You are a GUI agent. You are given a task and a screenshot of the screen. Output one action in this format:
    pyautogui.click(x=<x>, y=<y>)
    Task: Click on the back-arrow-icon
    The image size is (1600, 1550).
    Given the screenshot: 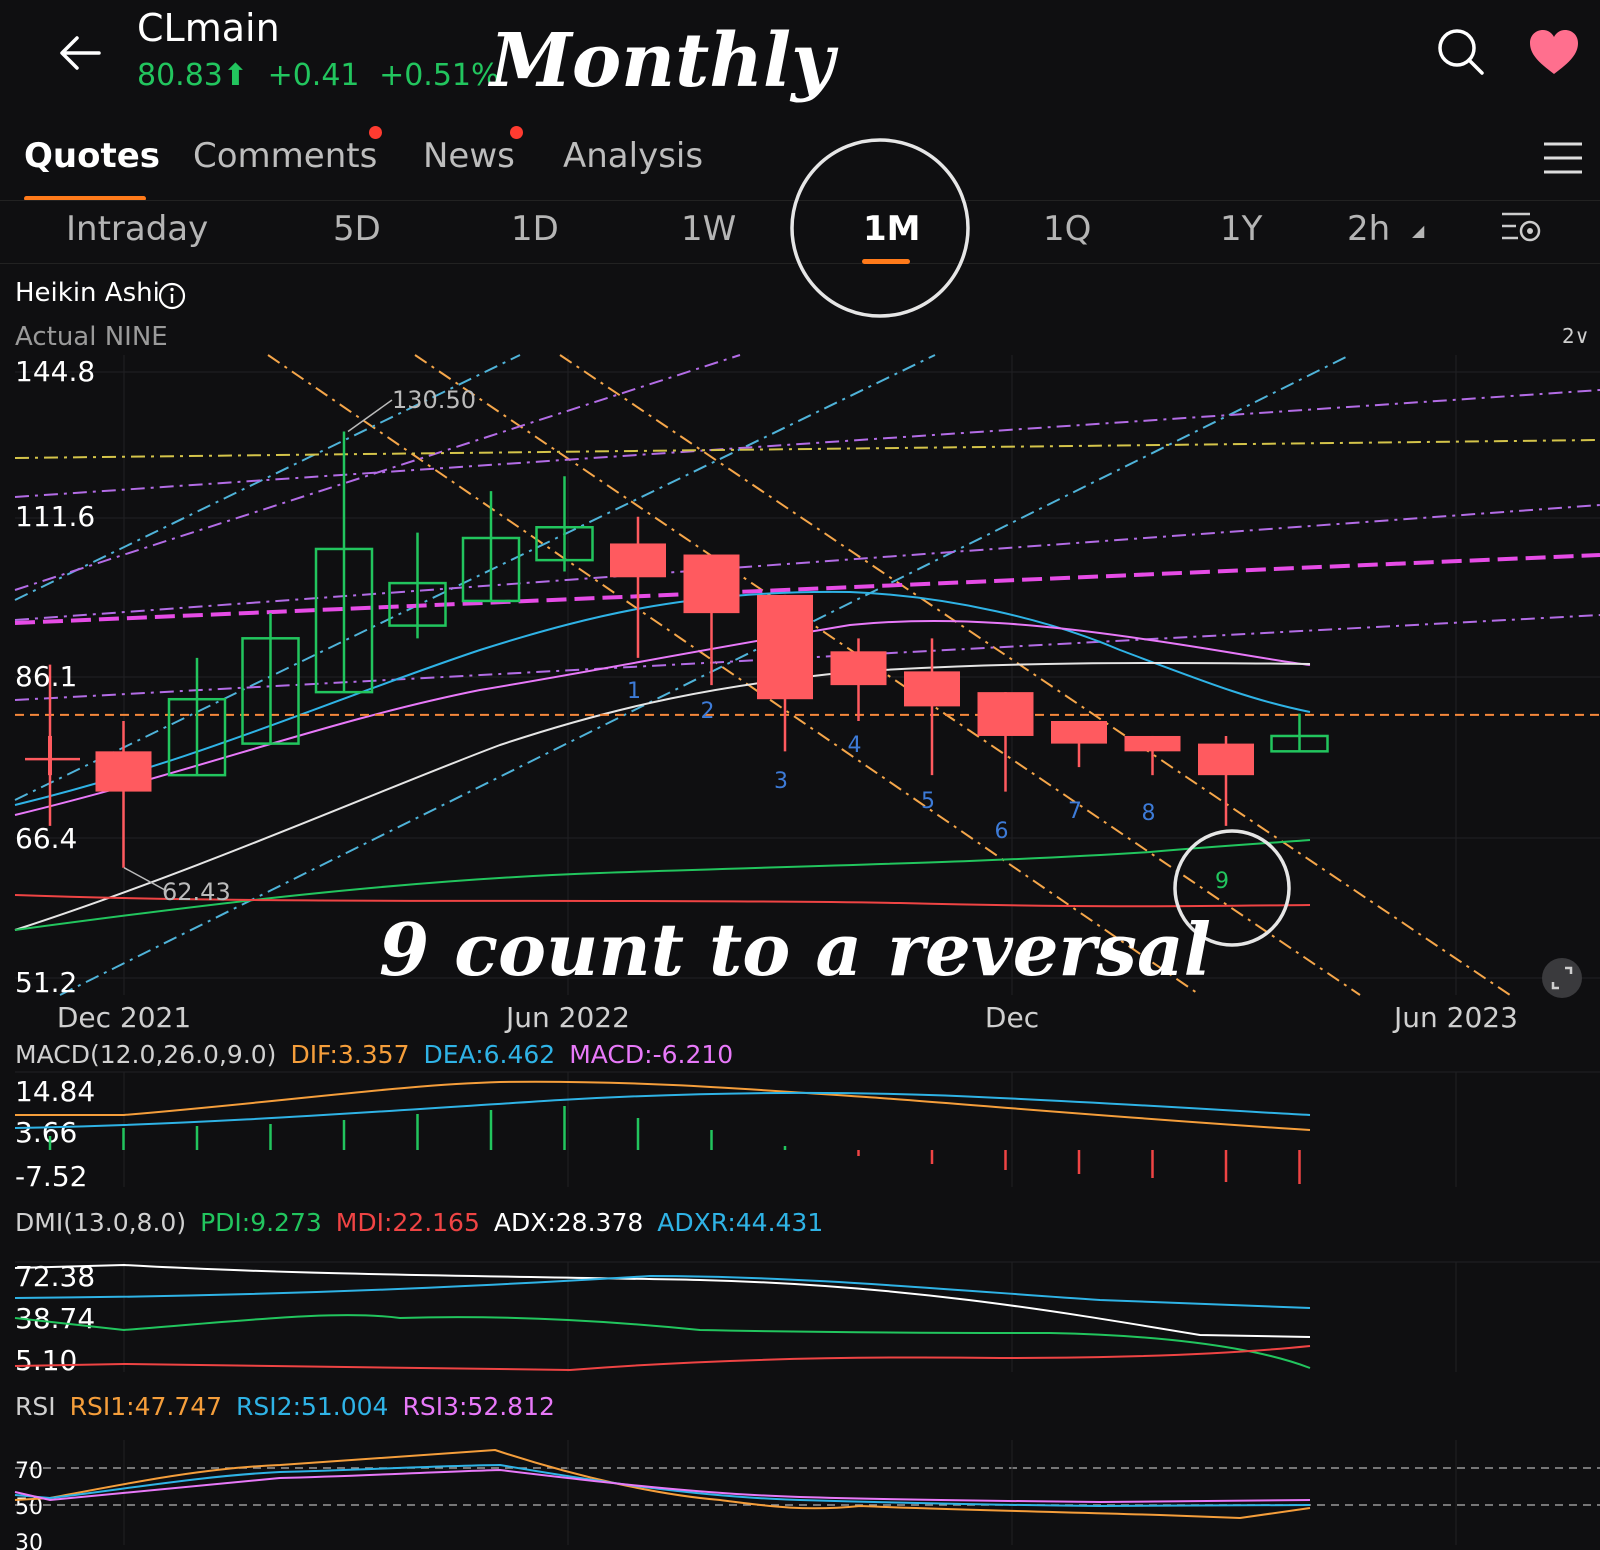 What is the action you would take?
    pyautogui.click(x=80, y=53)
    